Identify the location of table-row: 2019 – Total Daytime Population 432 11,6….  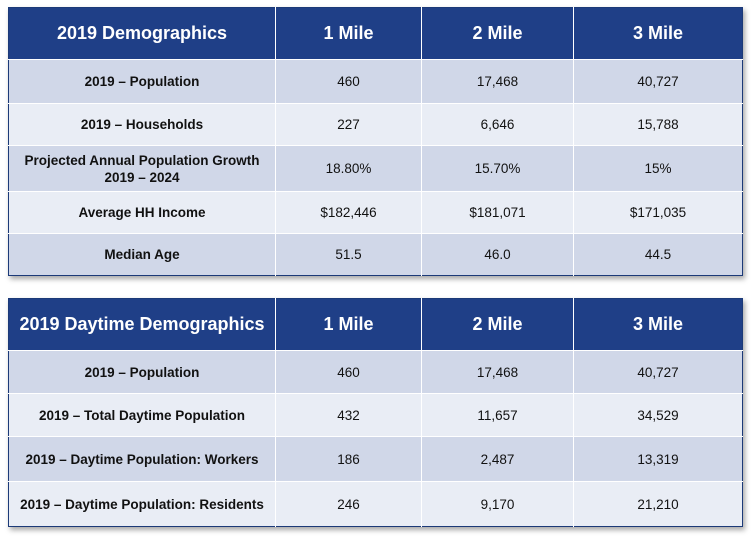
(375, 415).